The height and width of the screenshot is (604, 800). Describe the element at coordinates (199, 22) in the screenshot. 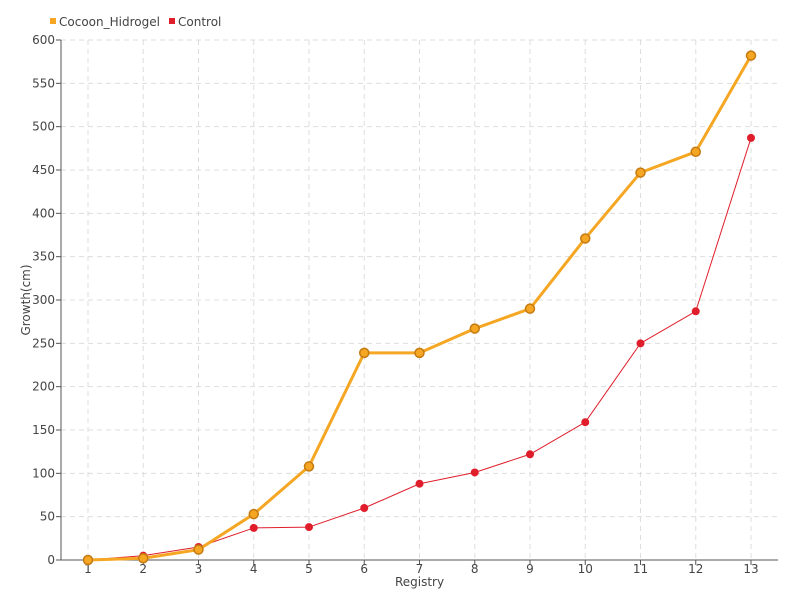

I see `legend-label-control: Control` at that location.